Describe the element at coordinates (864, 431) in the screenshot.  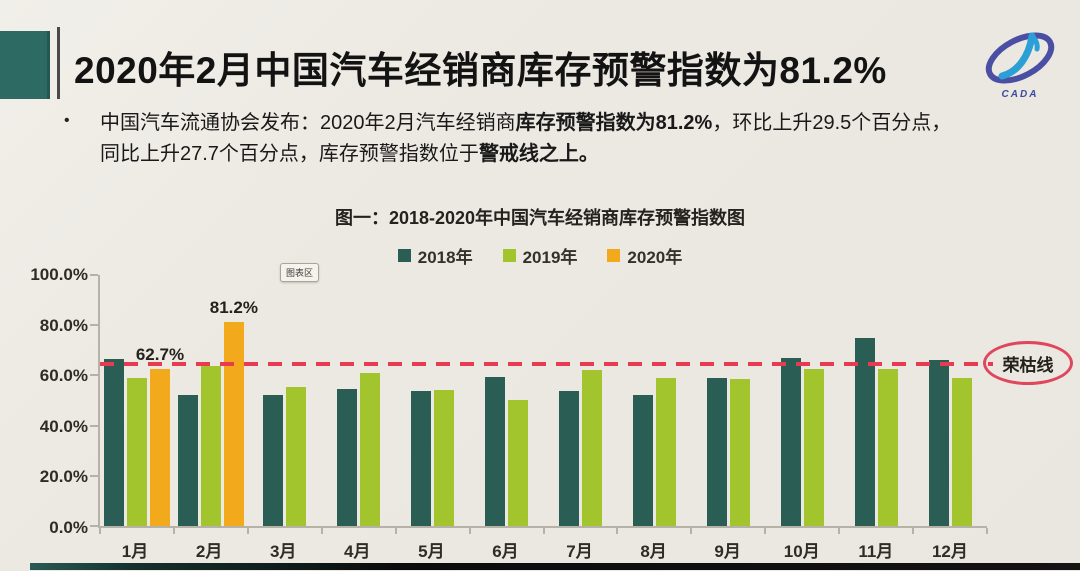
I see `bar-2018年-11月` at that location.